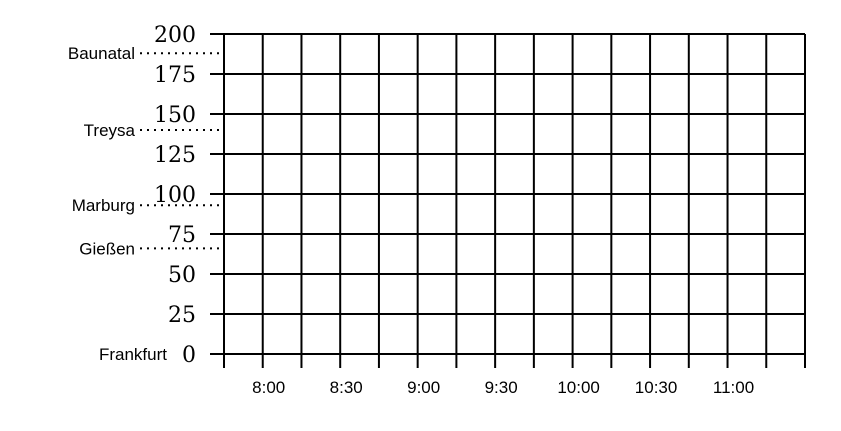  Describe the element at coordinates (733, 387) in the screenshot. I see `x-tick-label-1100: 11:00` at that location.